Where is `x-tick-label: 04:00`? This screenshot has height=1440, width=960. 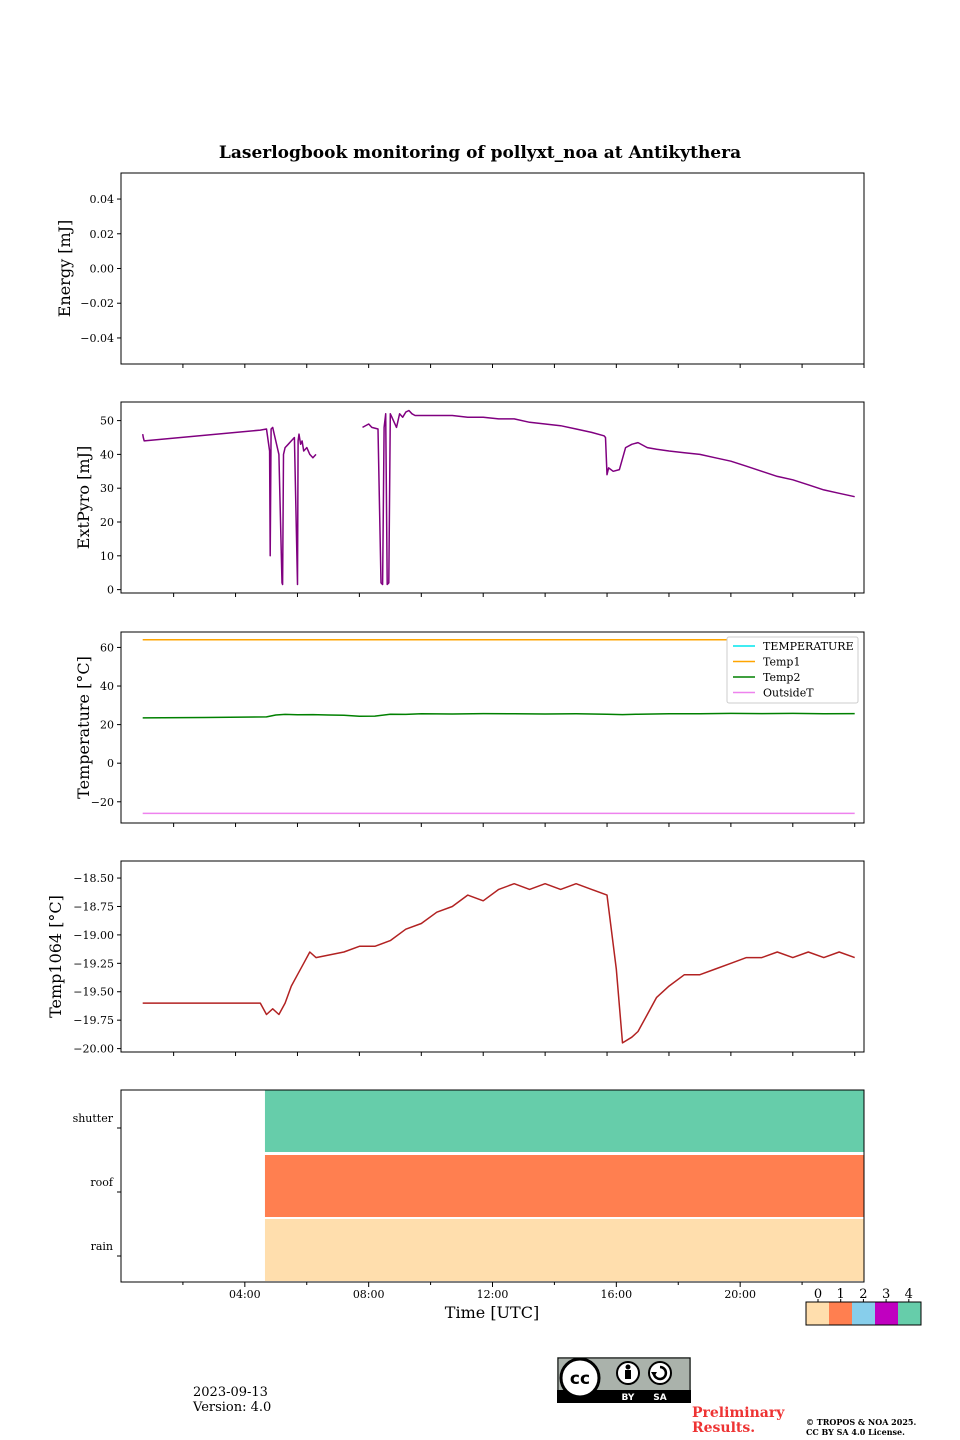
x-tick-label: 04:00 is located at coordinates (245, 1294).